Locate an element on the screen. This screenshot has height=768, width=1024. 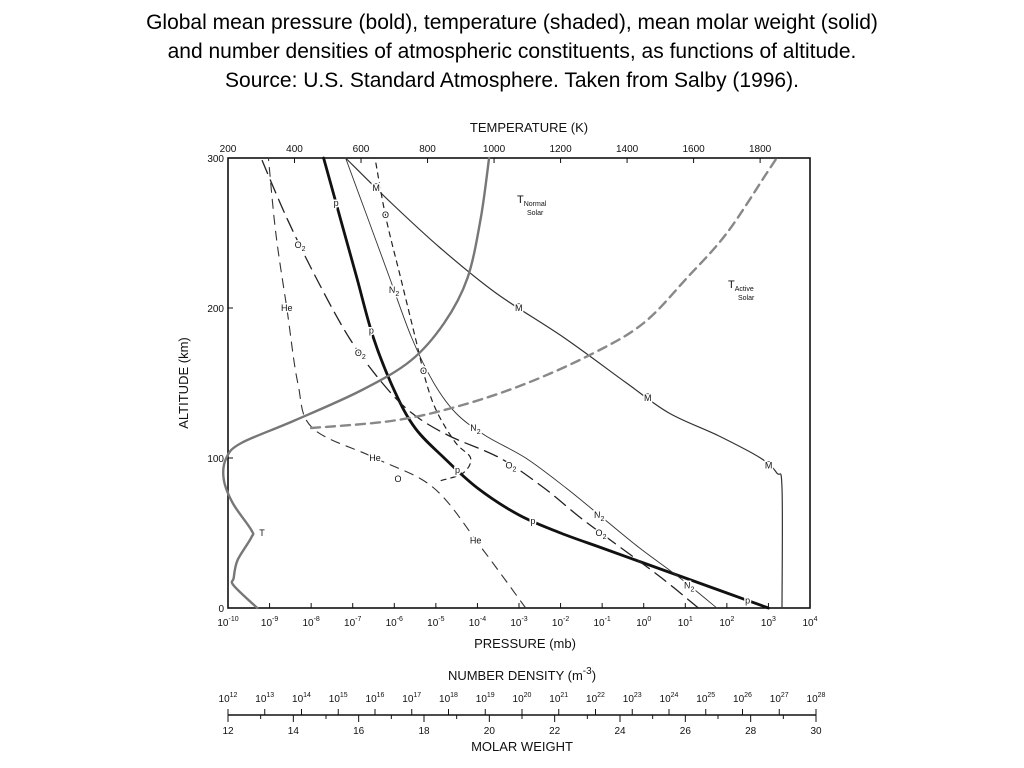
density-tick-label: 1014 is located at coordinates (301, 698).